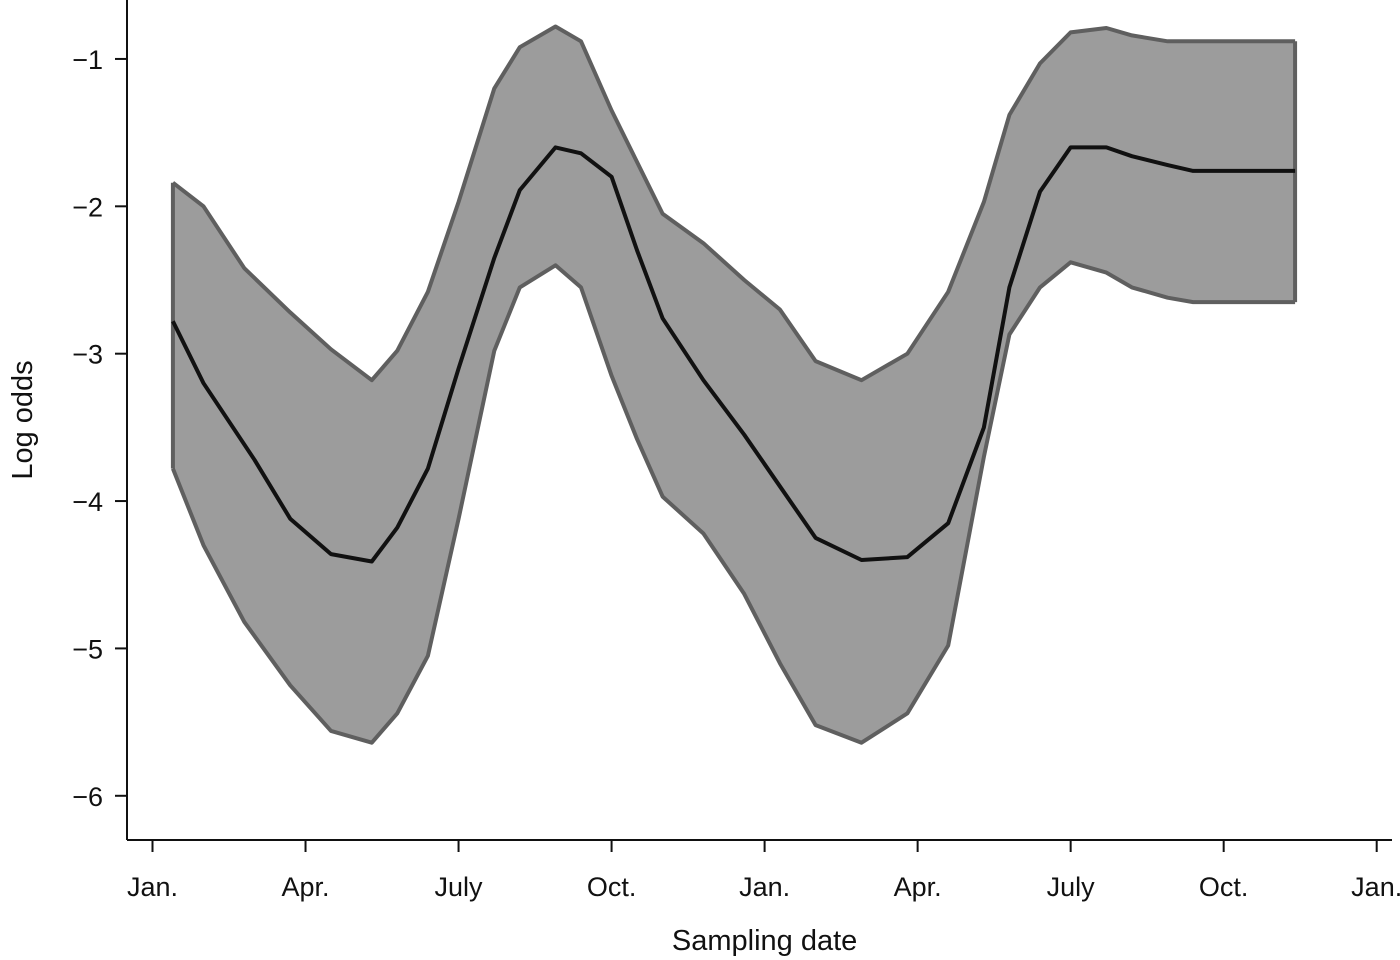 The width and height of the screenshot is (1400, 960). I want to click on y-tick-label: −2, so click(87, 207).